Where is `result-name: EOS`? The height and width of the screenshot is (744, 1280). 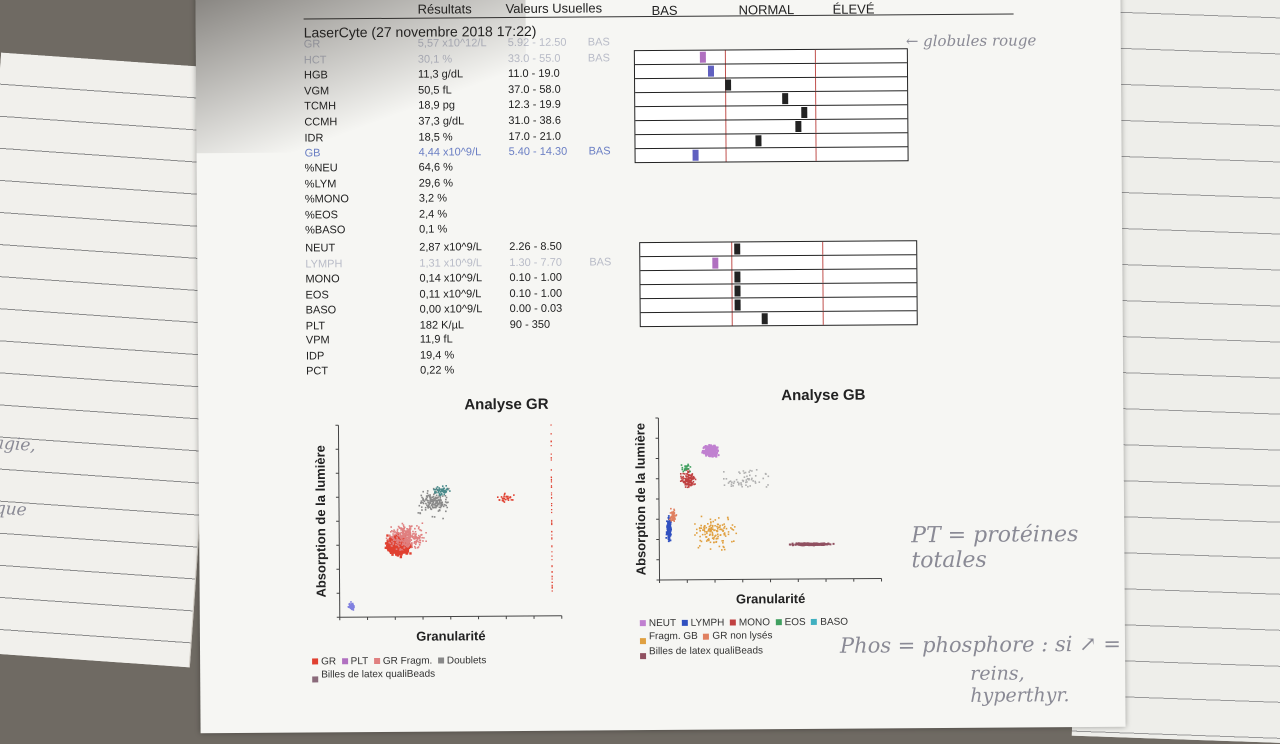
result-name: EOS is located at coordinates (316, 295).